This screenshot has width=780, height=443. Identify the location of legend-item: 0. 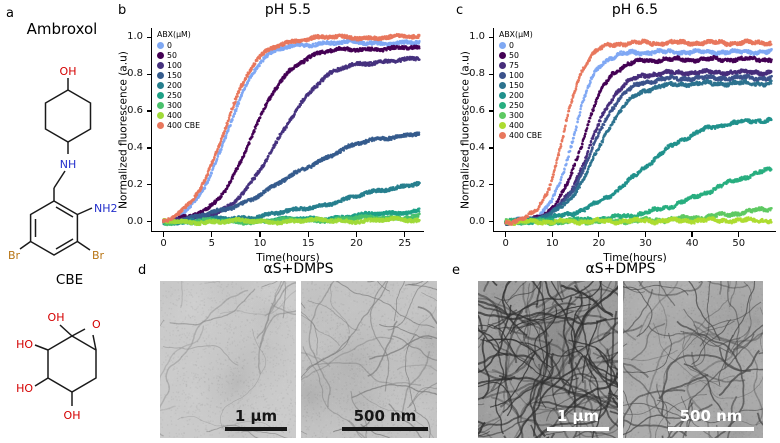
(520, 46).